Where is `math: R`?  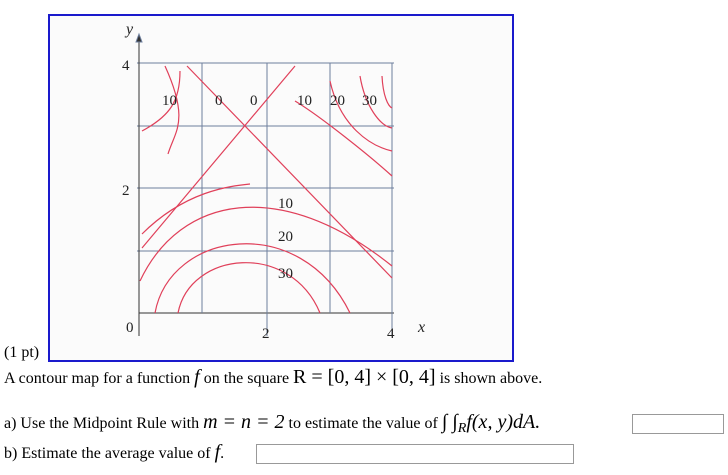 math: R is located at coordinates (462, 429).